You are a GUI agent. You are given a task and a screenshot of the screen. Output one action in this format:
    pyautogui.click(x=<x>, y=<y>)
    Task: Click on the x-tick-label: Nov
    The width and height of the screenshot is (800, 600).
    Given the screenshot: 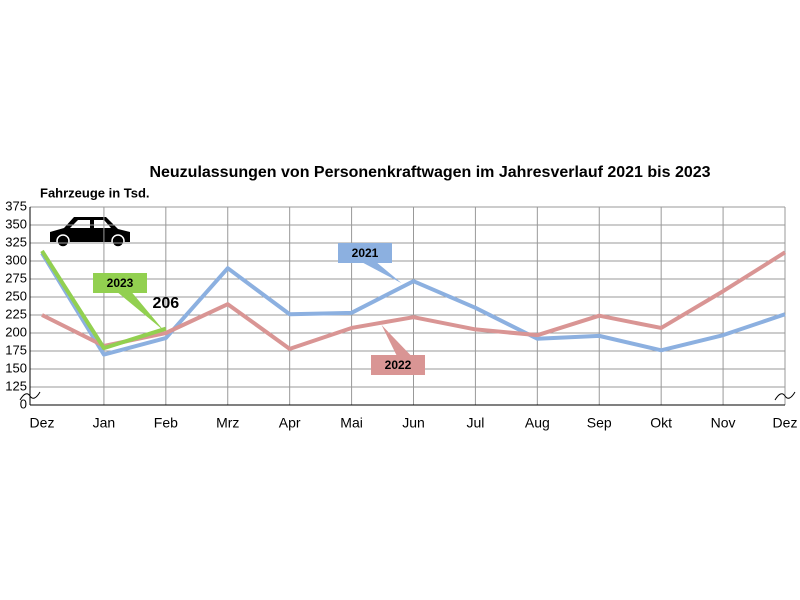 What is the action you would take?
    pyautogui.click(x=723, y=423)
    